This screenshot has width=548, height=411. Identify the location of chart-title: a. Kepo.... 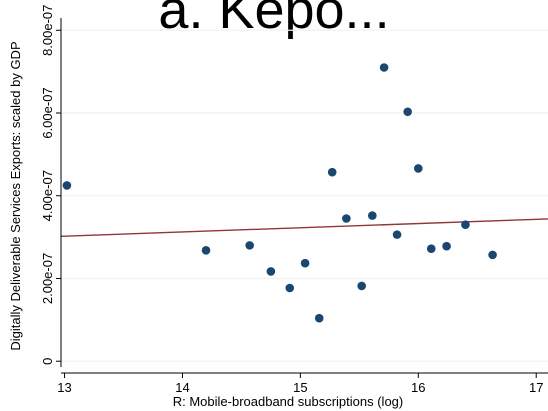
(273, 20).